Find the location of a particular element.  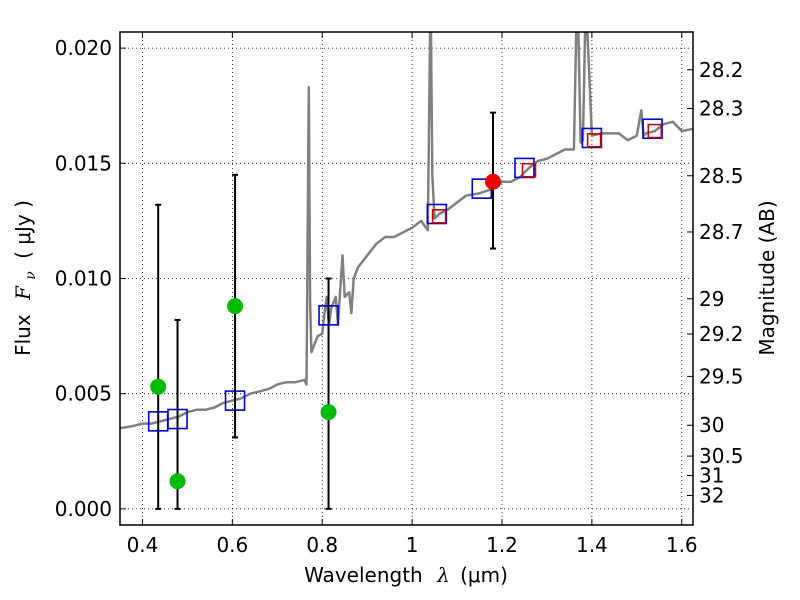

y2-tick-label: 28.7 is located at coordinates (721, 232).